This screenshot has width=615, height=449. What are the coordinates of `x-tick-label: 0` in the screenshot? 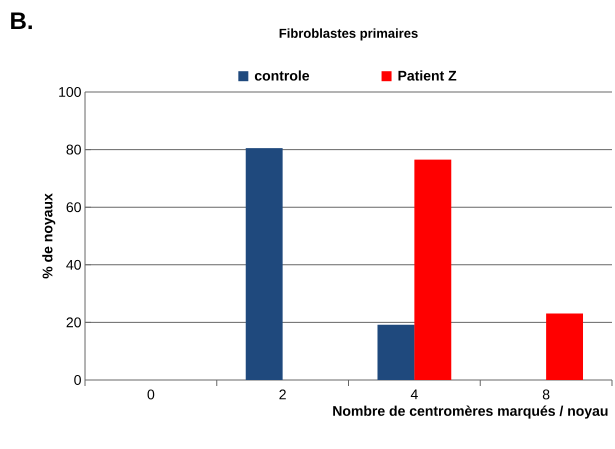 It's located at (151, 395).